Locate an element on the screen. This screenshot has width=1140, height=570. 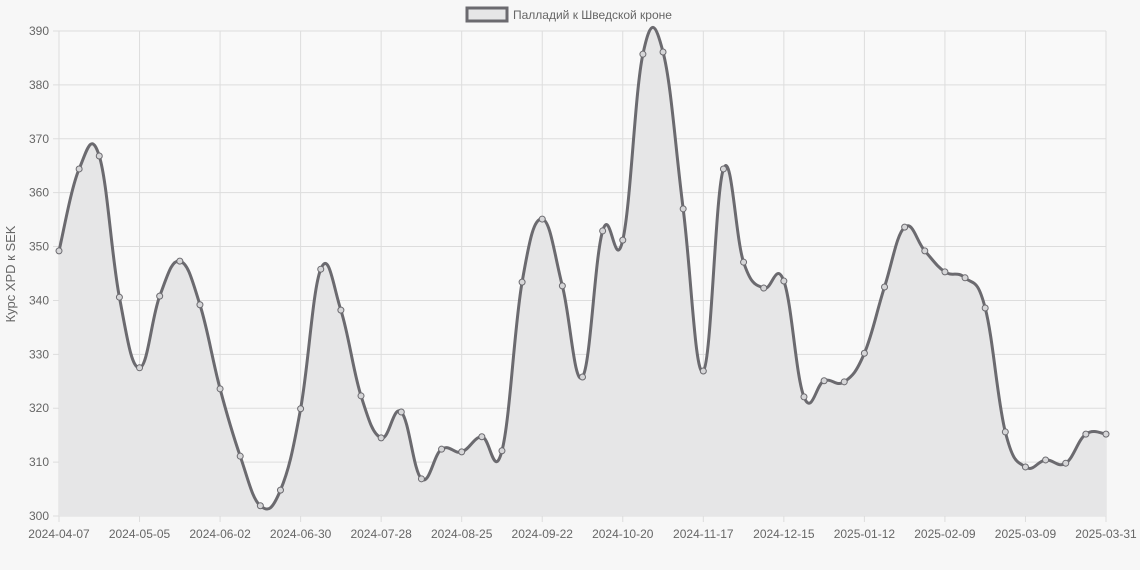
x-tick-label: 2024-10-20 is located at coordinates (623, 534).